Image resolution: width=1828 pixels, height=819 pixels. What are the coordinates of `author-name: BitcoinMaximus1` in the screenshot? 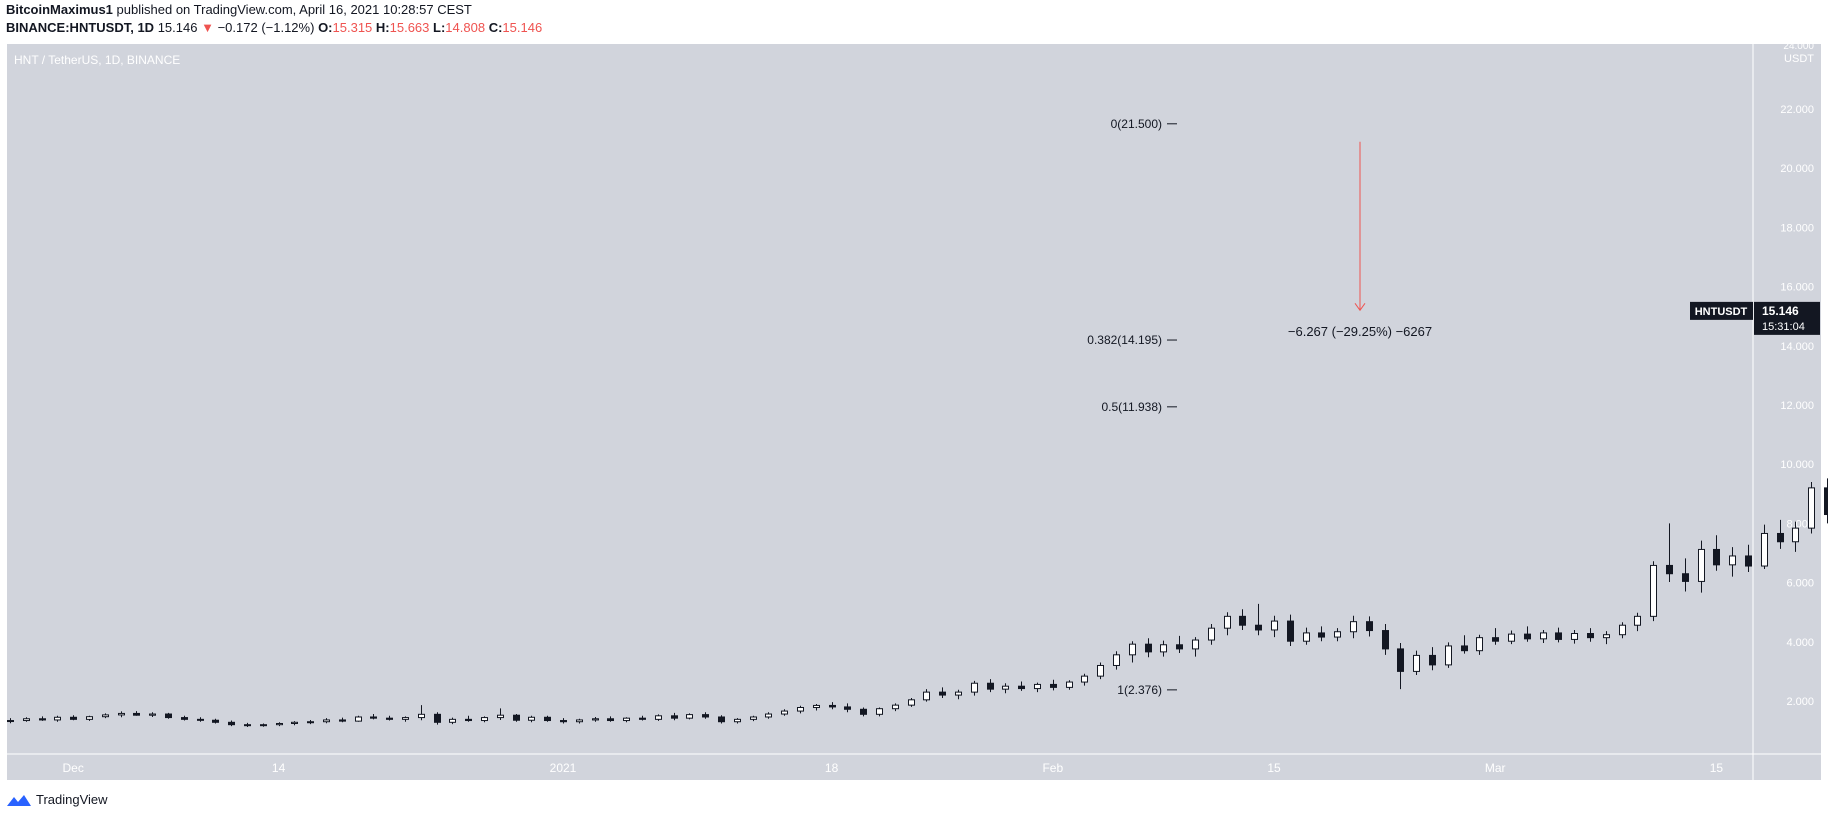 It's located at (59, 9).